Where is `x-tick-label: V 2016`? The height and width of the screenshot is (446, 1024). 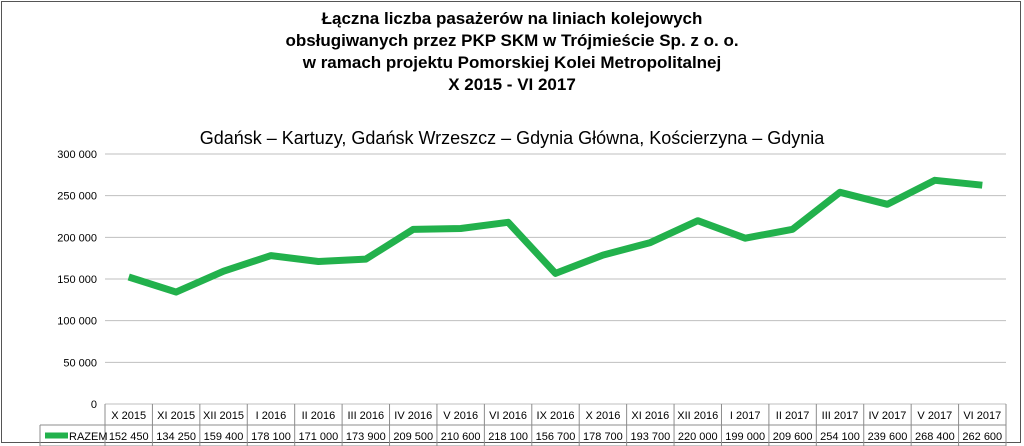
x-tick-label: V 2016 is located at coordinates (460, 416).